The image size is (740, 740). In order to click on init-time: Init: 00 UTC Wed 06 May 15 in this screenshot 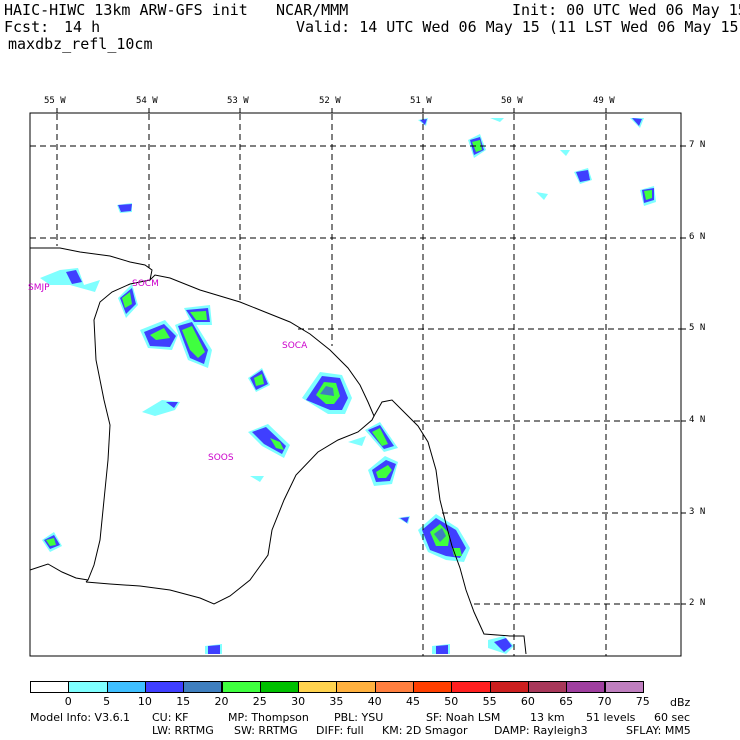, I will do `click(626, 10)`.